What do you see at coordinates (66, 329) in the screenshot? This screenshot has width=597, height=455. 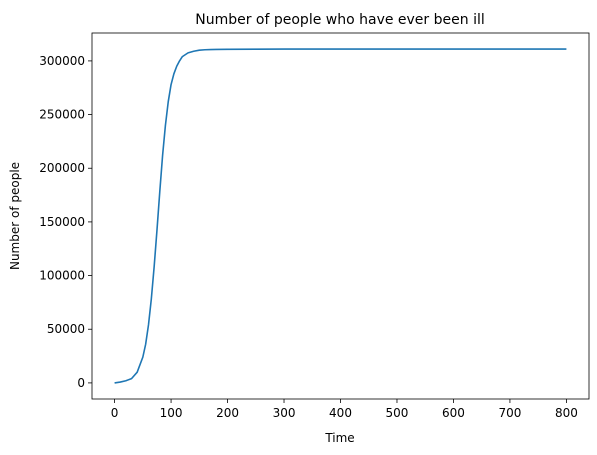 I see `y-tick-label: 50000` at bounding box center [66, 329].